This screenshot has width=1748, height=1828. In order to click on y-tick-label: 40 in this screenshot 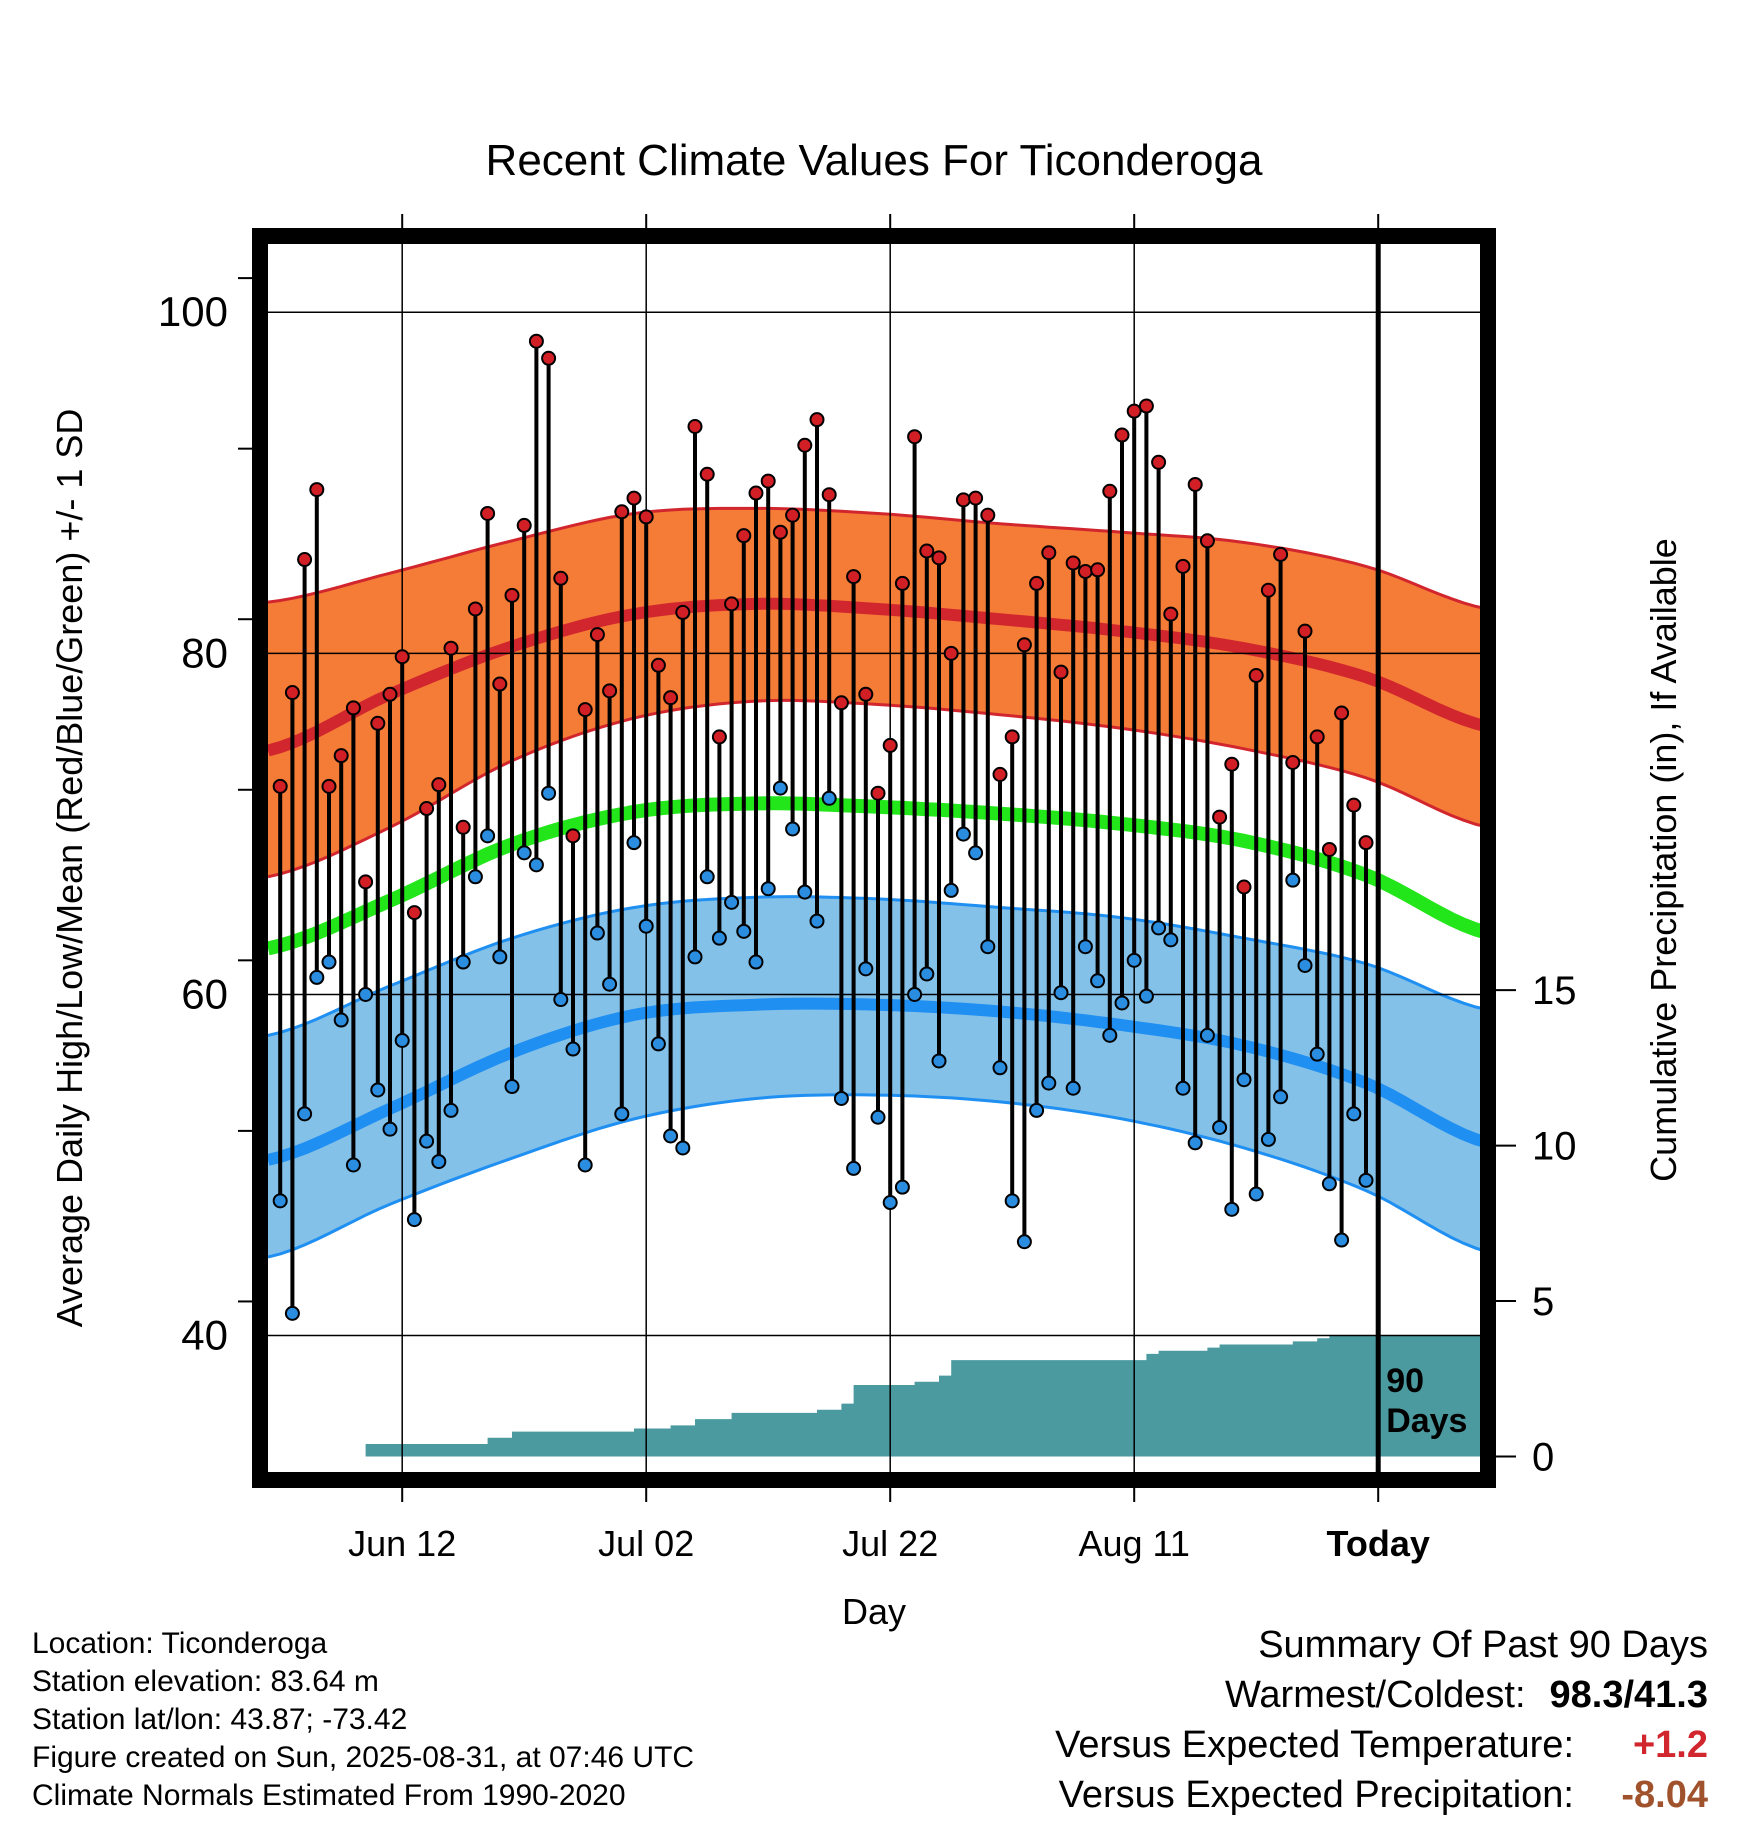, I will do `click(204, 1335)`.